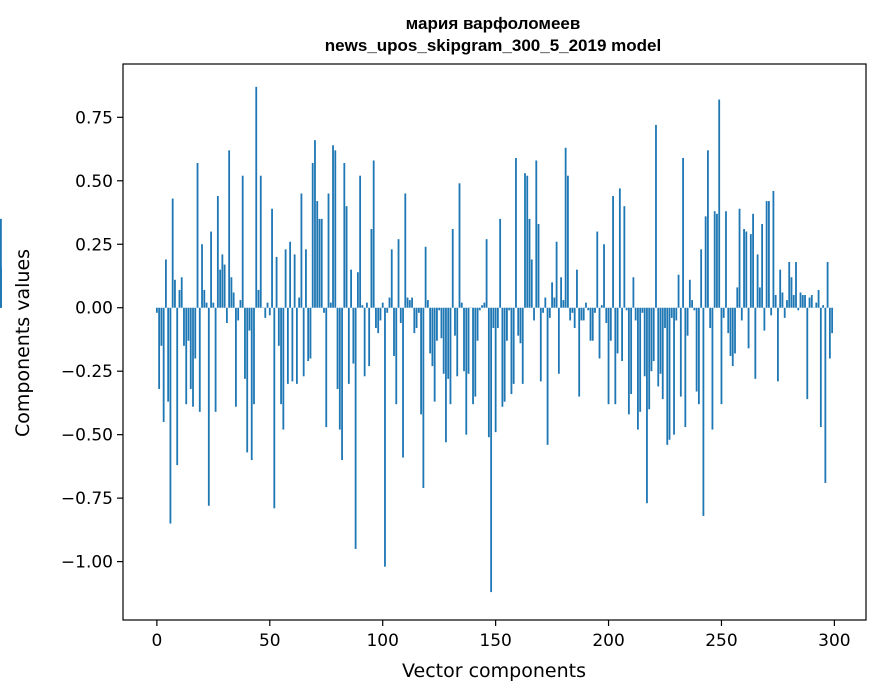 Image resolution: width=880 pixels, height=696 pixels. I want to click on y-tick-label: −0.75, so click(87, 499).